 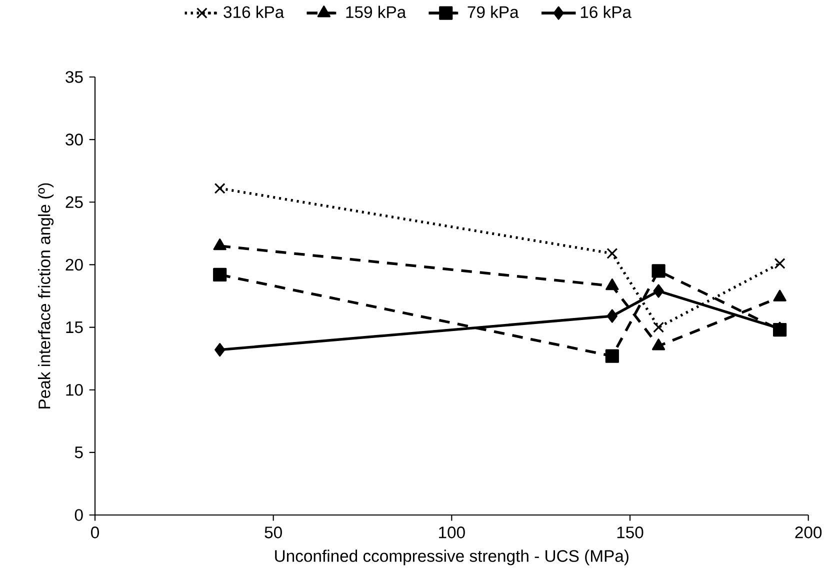 What do you see at coordinates (74, 77) in the screenshot?
I see `y-tick-label: 35` at bounding box center [74, 77].